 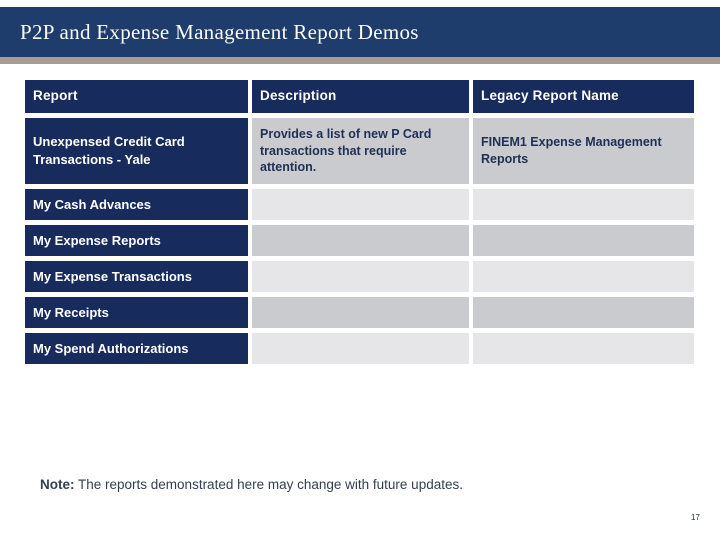 I want to click on title-divider-bar, so click(x=360, y=60).